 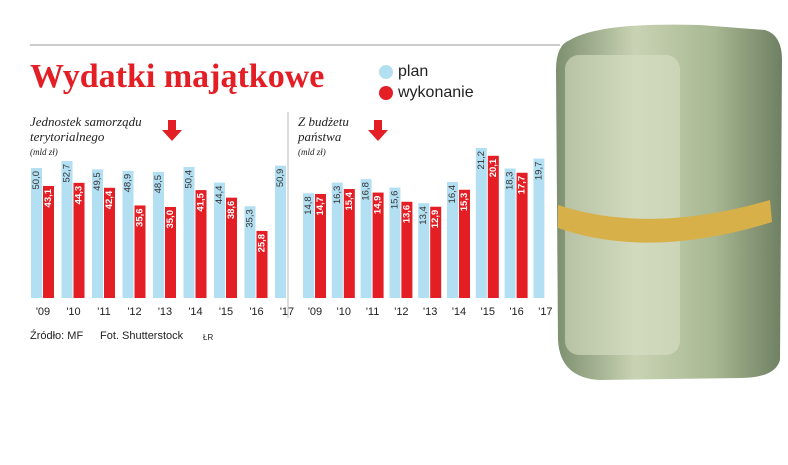 What do you see at coordinates (320, 206) in the screenshot?
I see `value-label: 14,7` at bounding box center [320, 206].